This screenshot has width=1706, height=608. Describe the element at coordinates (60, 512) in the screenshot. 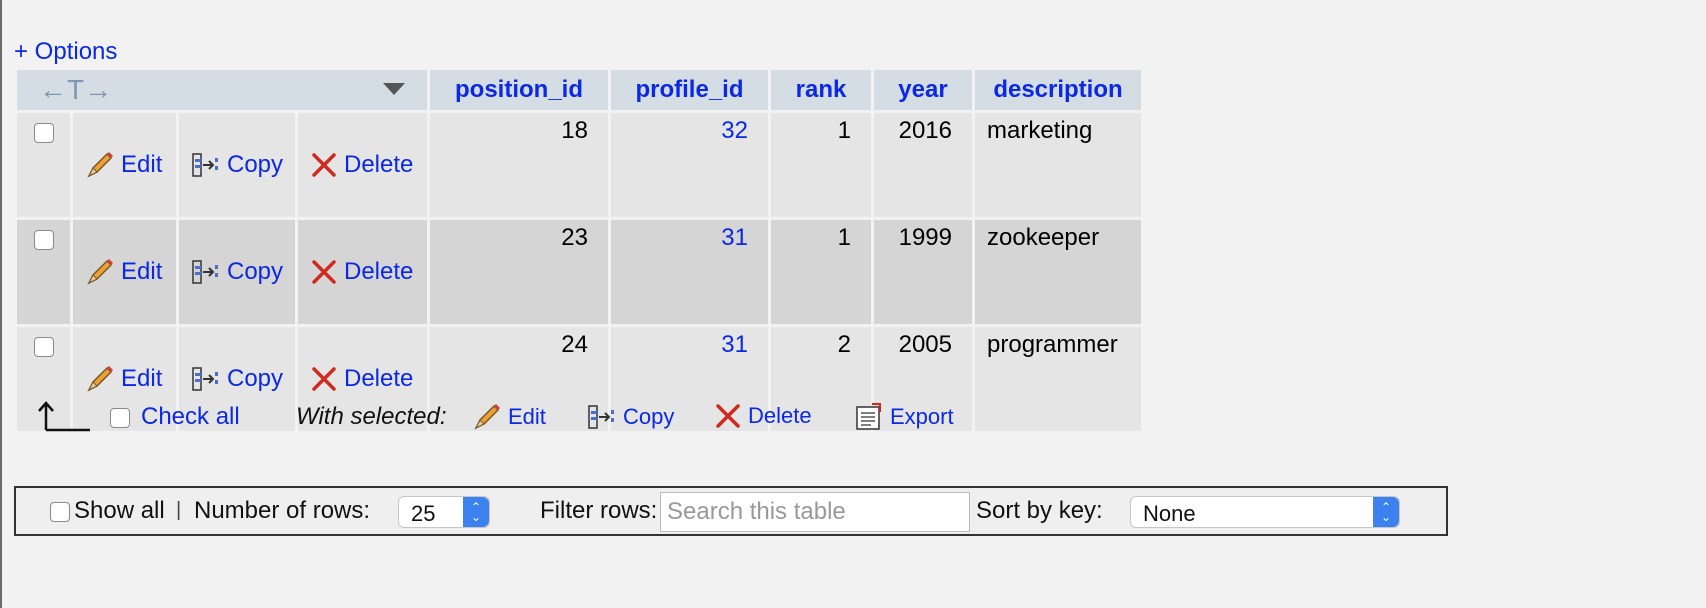

I see `show-all-checkbox` at that location.